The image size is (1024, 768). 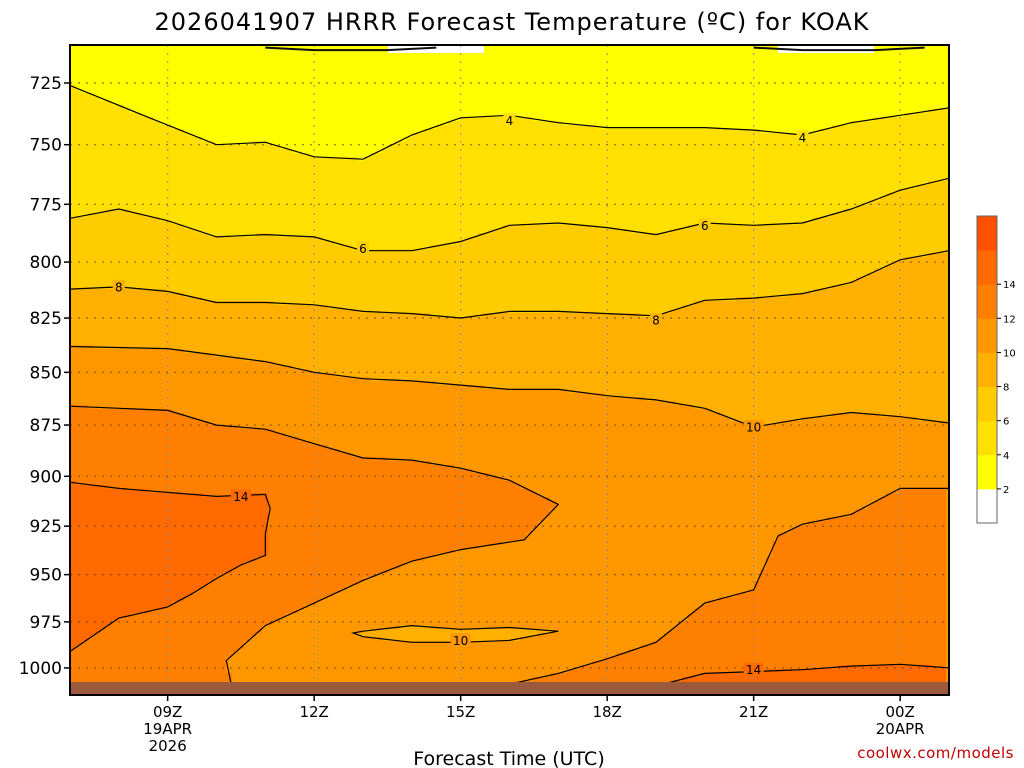 I want to click on x-tick-label: 19APR, so click(x=167, y=729).